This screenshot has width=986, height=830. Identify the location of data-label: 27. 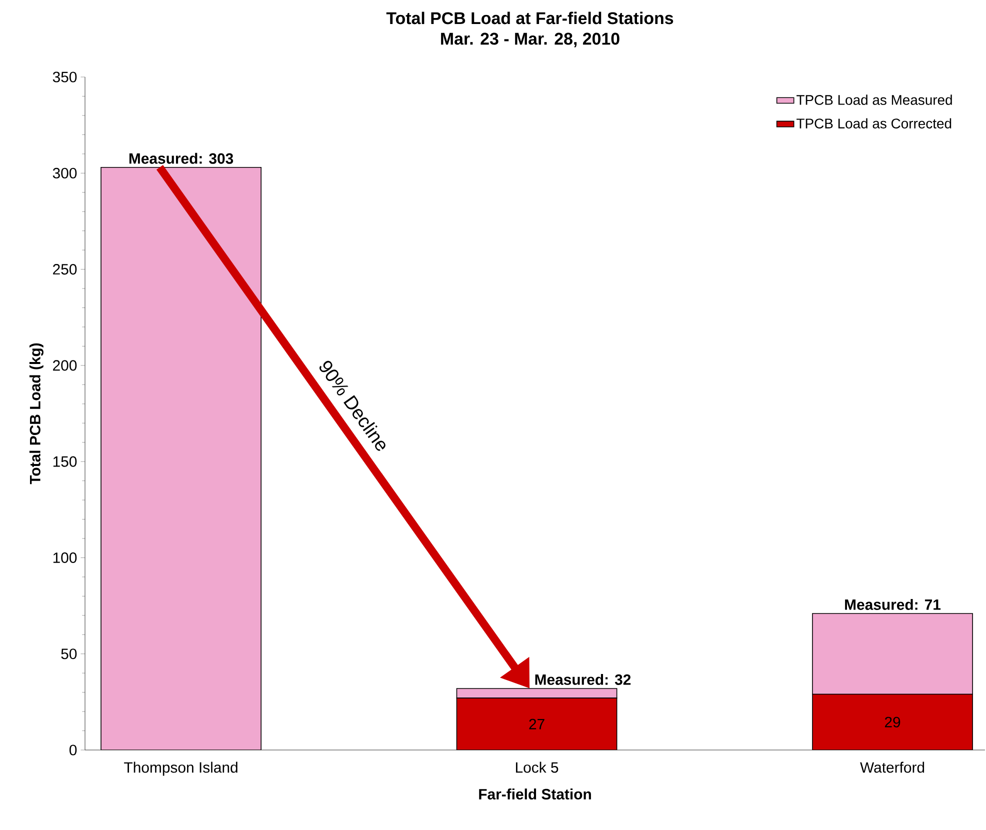
(536, 724).